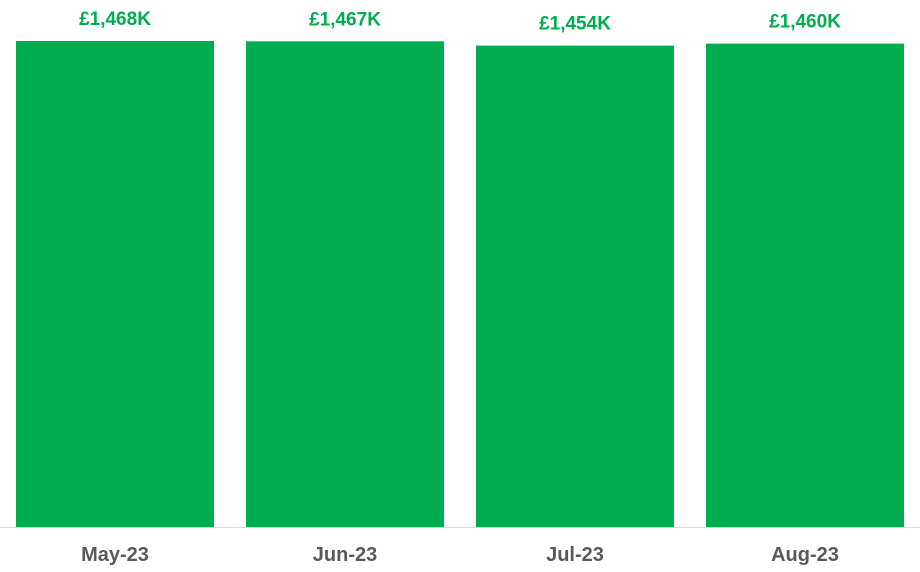 The image size is (920, 572). Describe the element at coordinates (115, 555) in the screenshot. I see `category-label-may-23: May-23` at that location.